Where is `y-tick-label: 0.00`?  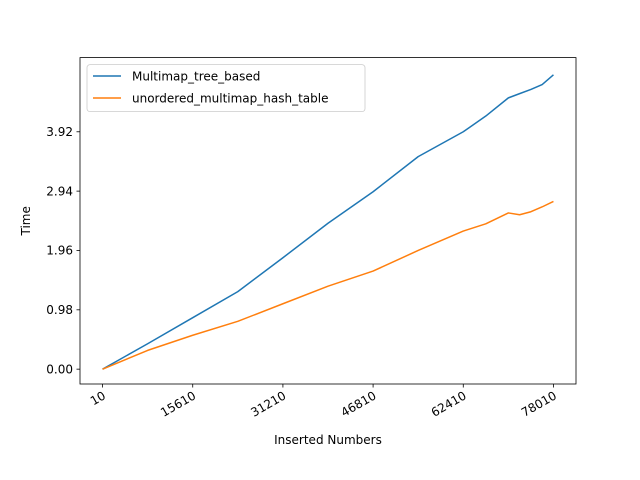
y-tick-label: 0.00 is located at coordinates (59, 369).